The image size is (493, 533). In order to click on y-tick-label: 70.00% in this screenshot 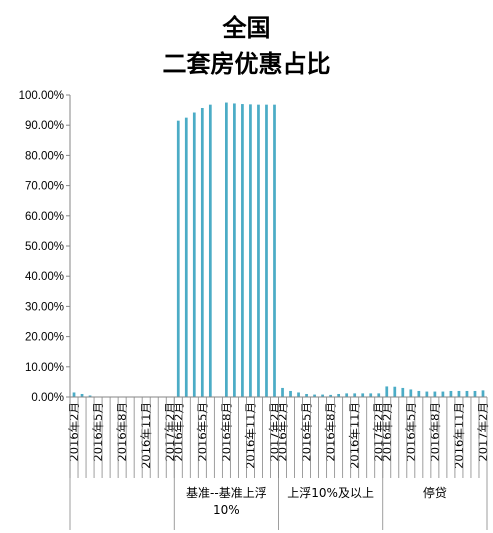, I will do `click(44, 187)`.